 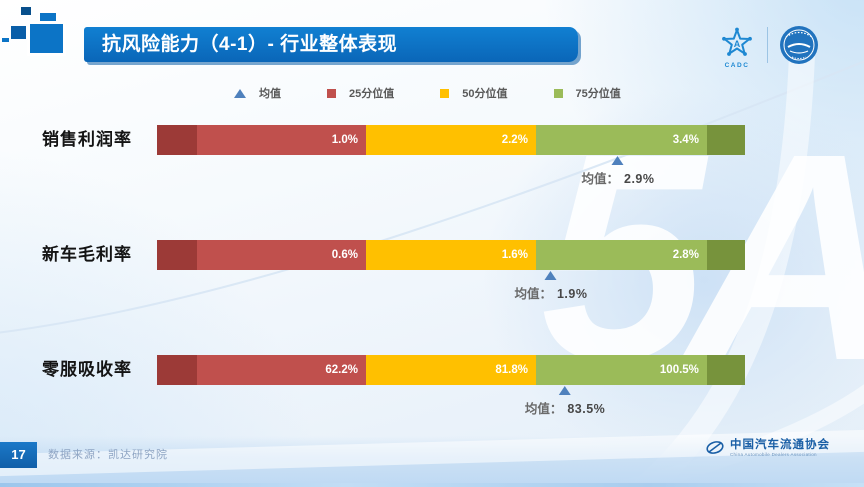 I want to click on stacked-bar: 62.2% 81.8% 100.5%, so click(x=451, y=370).